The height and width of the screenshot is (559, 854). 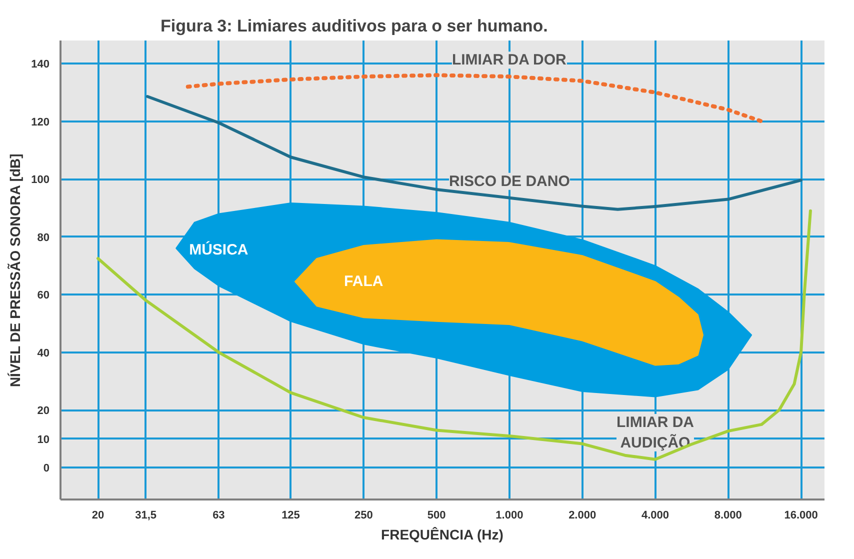 What do you see at coordinates (40, 180) in the screenshot?
I see `y-tick-label: 100` at bounding box center [40, 180].